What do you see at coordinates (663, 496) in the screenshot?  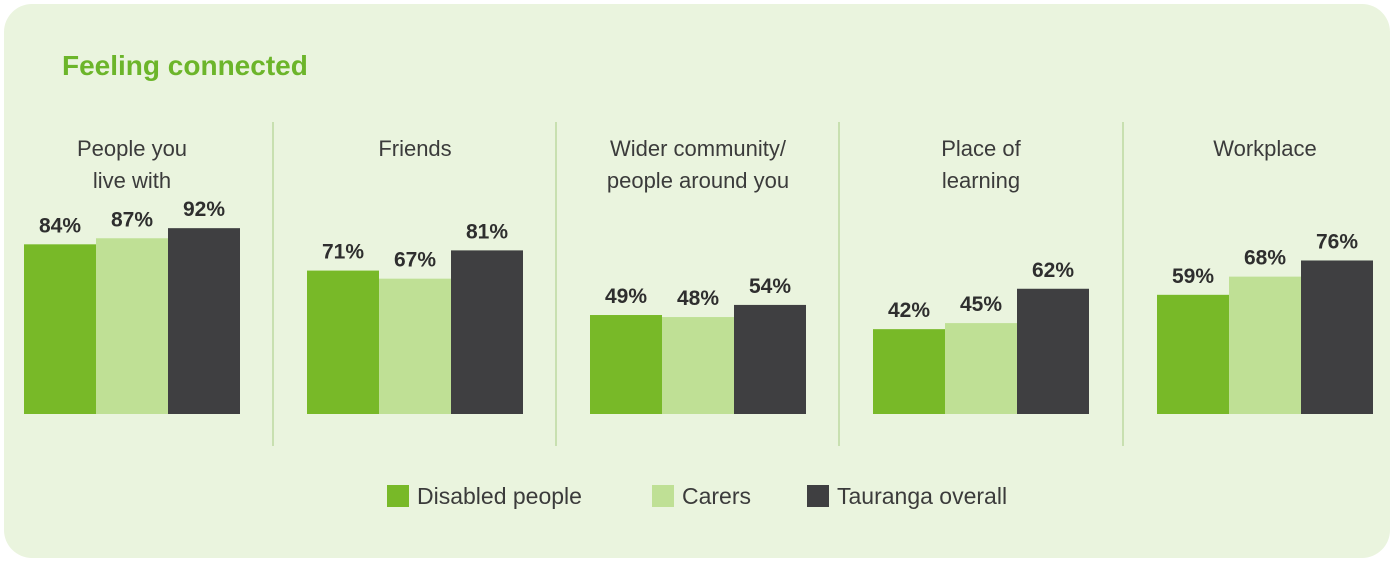 I see `legend-swatch-carers` at bounding box center [663, 496].